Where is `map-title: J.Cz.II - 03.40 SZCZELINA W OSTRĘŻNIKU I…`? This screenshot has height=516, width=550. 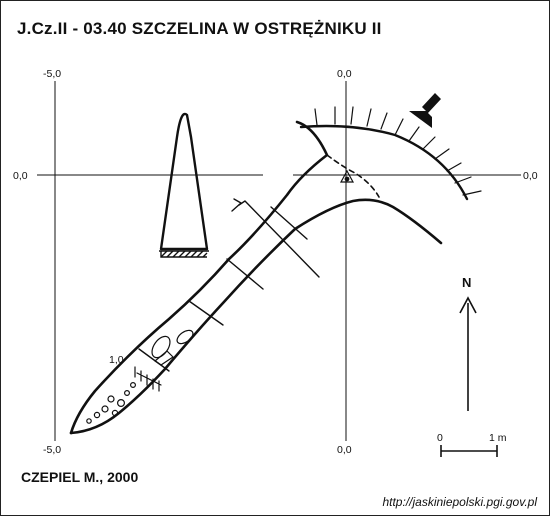
map-title: J.Cz.II - 03.40 SZCZELINA W OSTRĘŻNIKU I… is located at coordinates (199, 28).